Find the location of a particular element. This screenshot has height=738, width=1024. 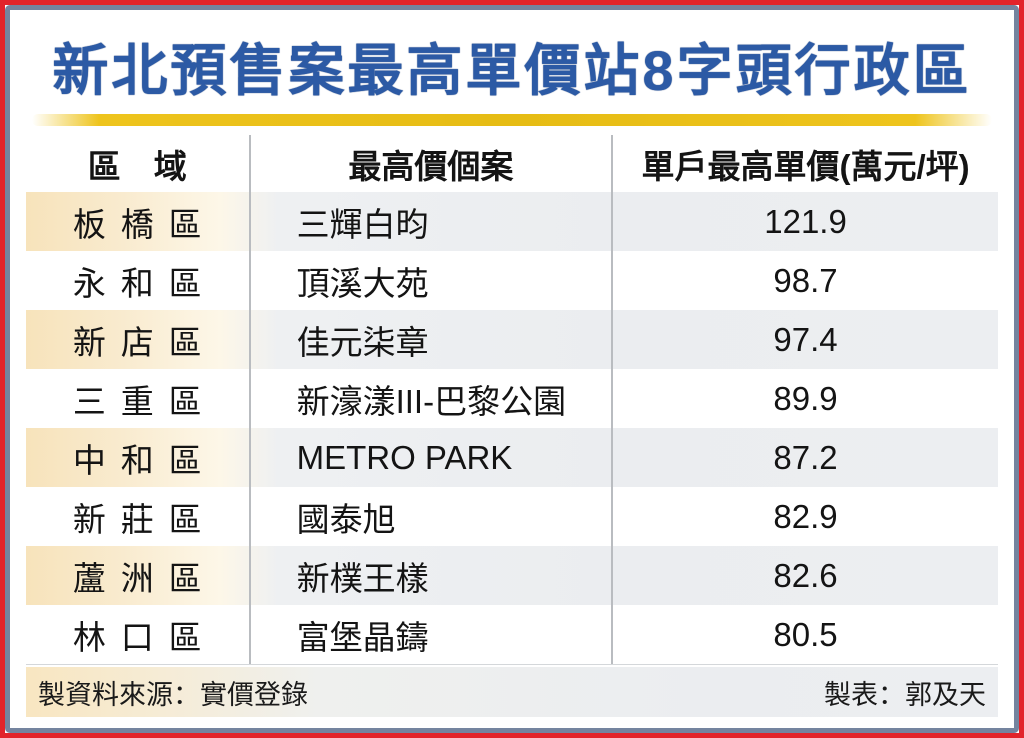

table-row: 永和區 頂溪大苑 98.7 is located at coordinates (512, 280).